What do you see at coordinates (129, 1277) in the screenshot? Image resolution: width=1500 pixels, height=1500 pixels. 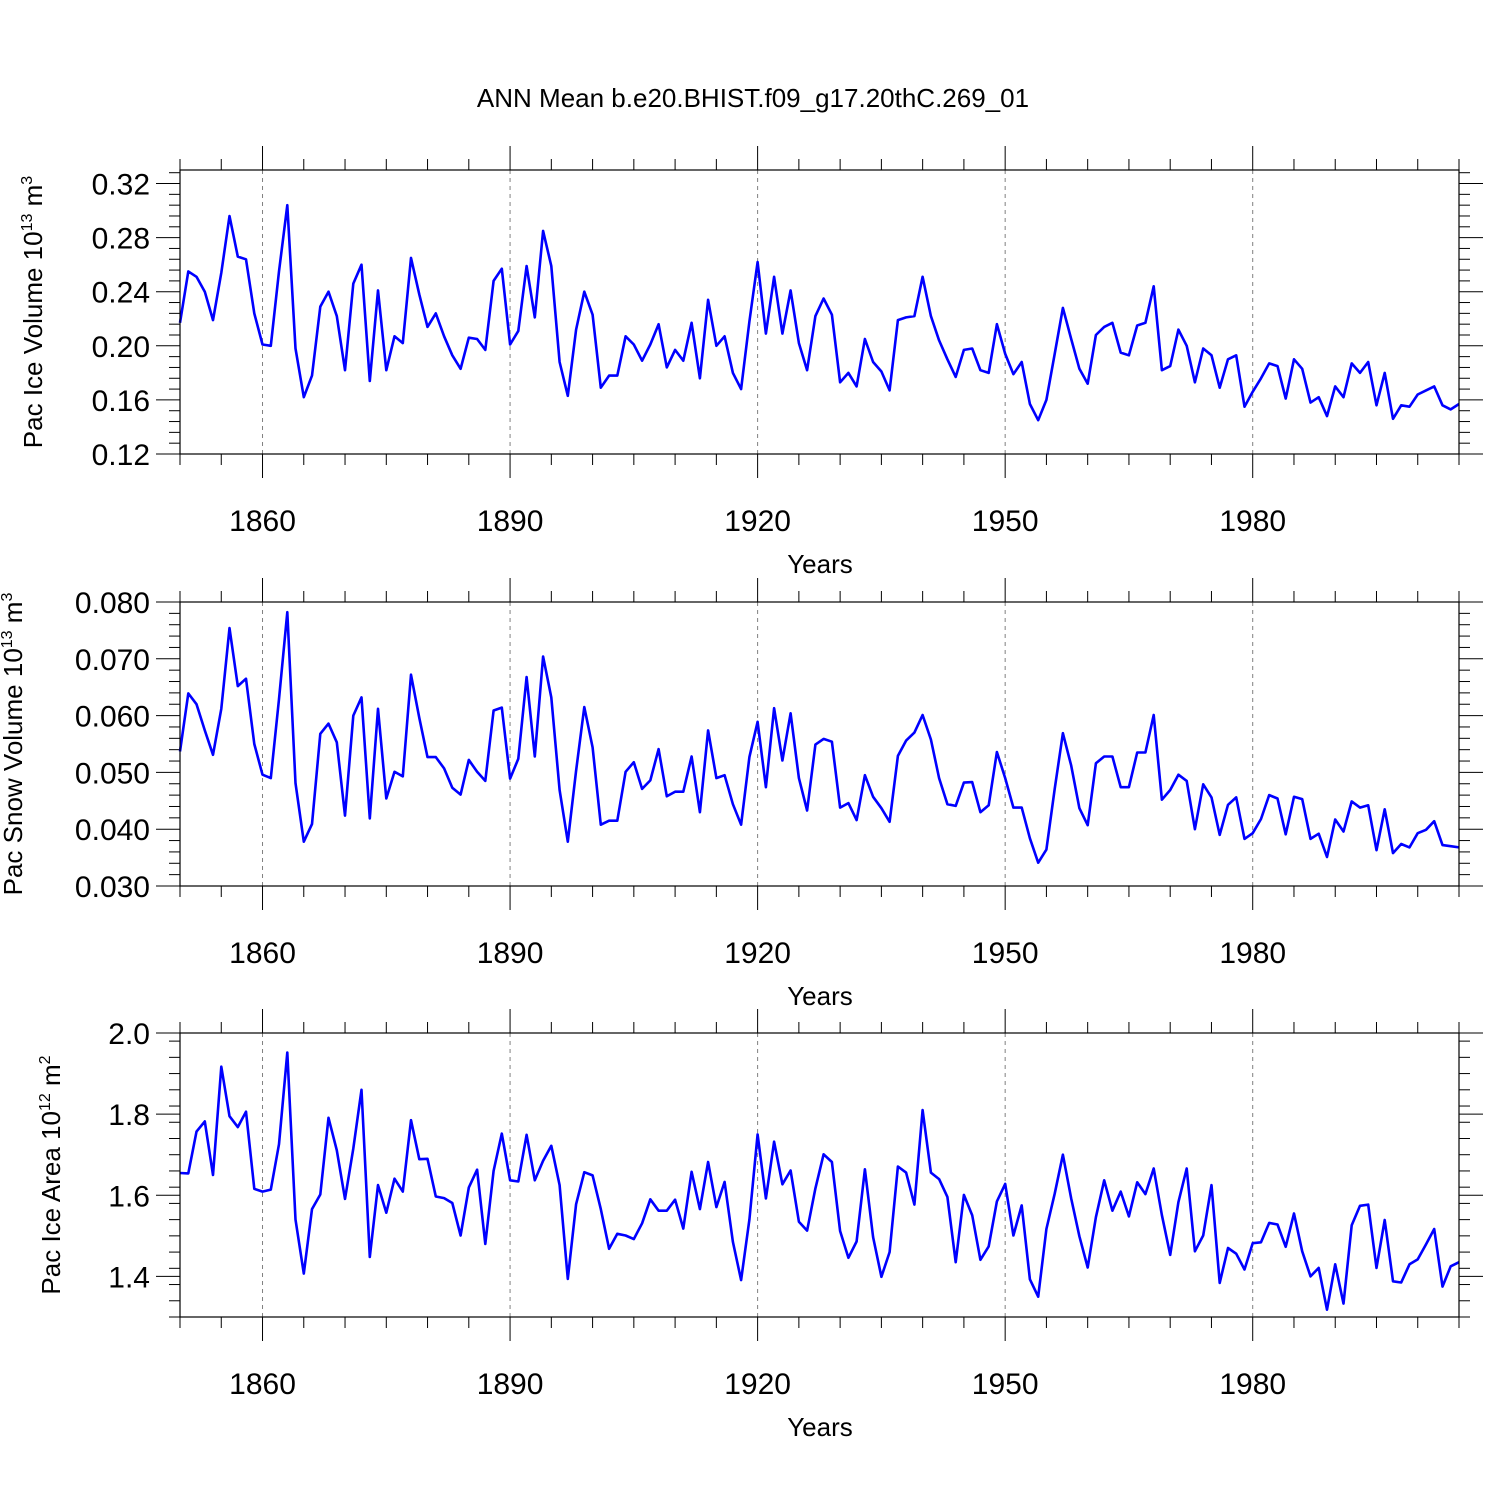 I see `y-tick-label-1.4: 1.4` at bounding box center [129, 1277].